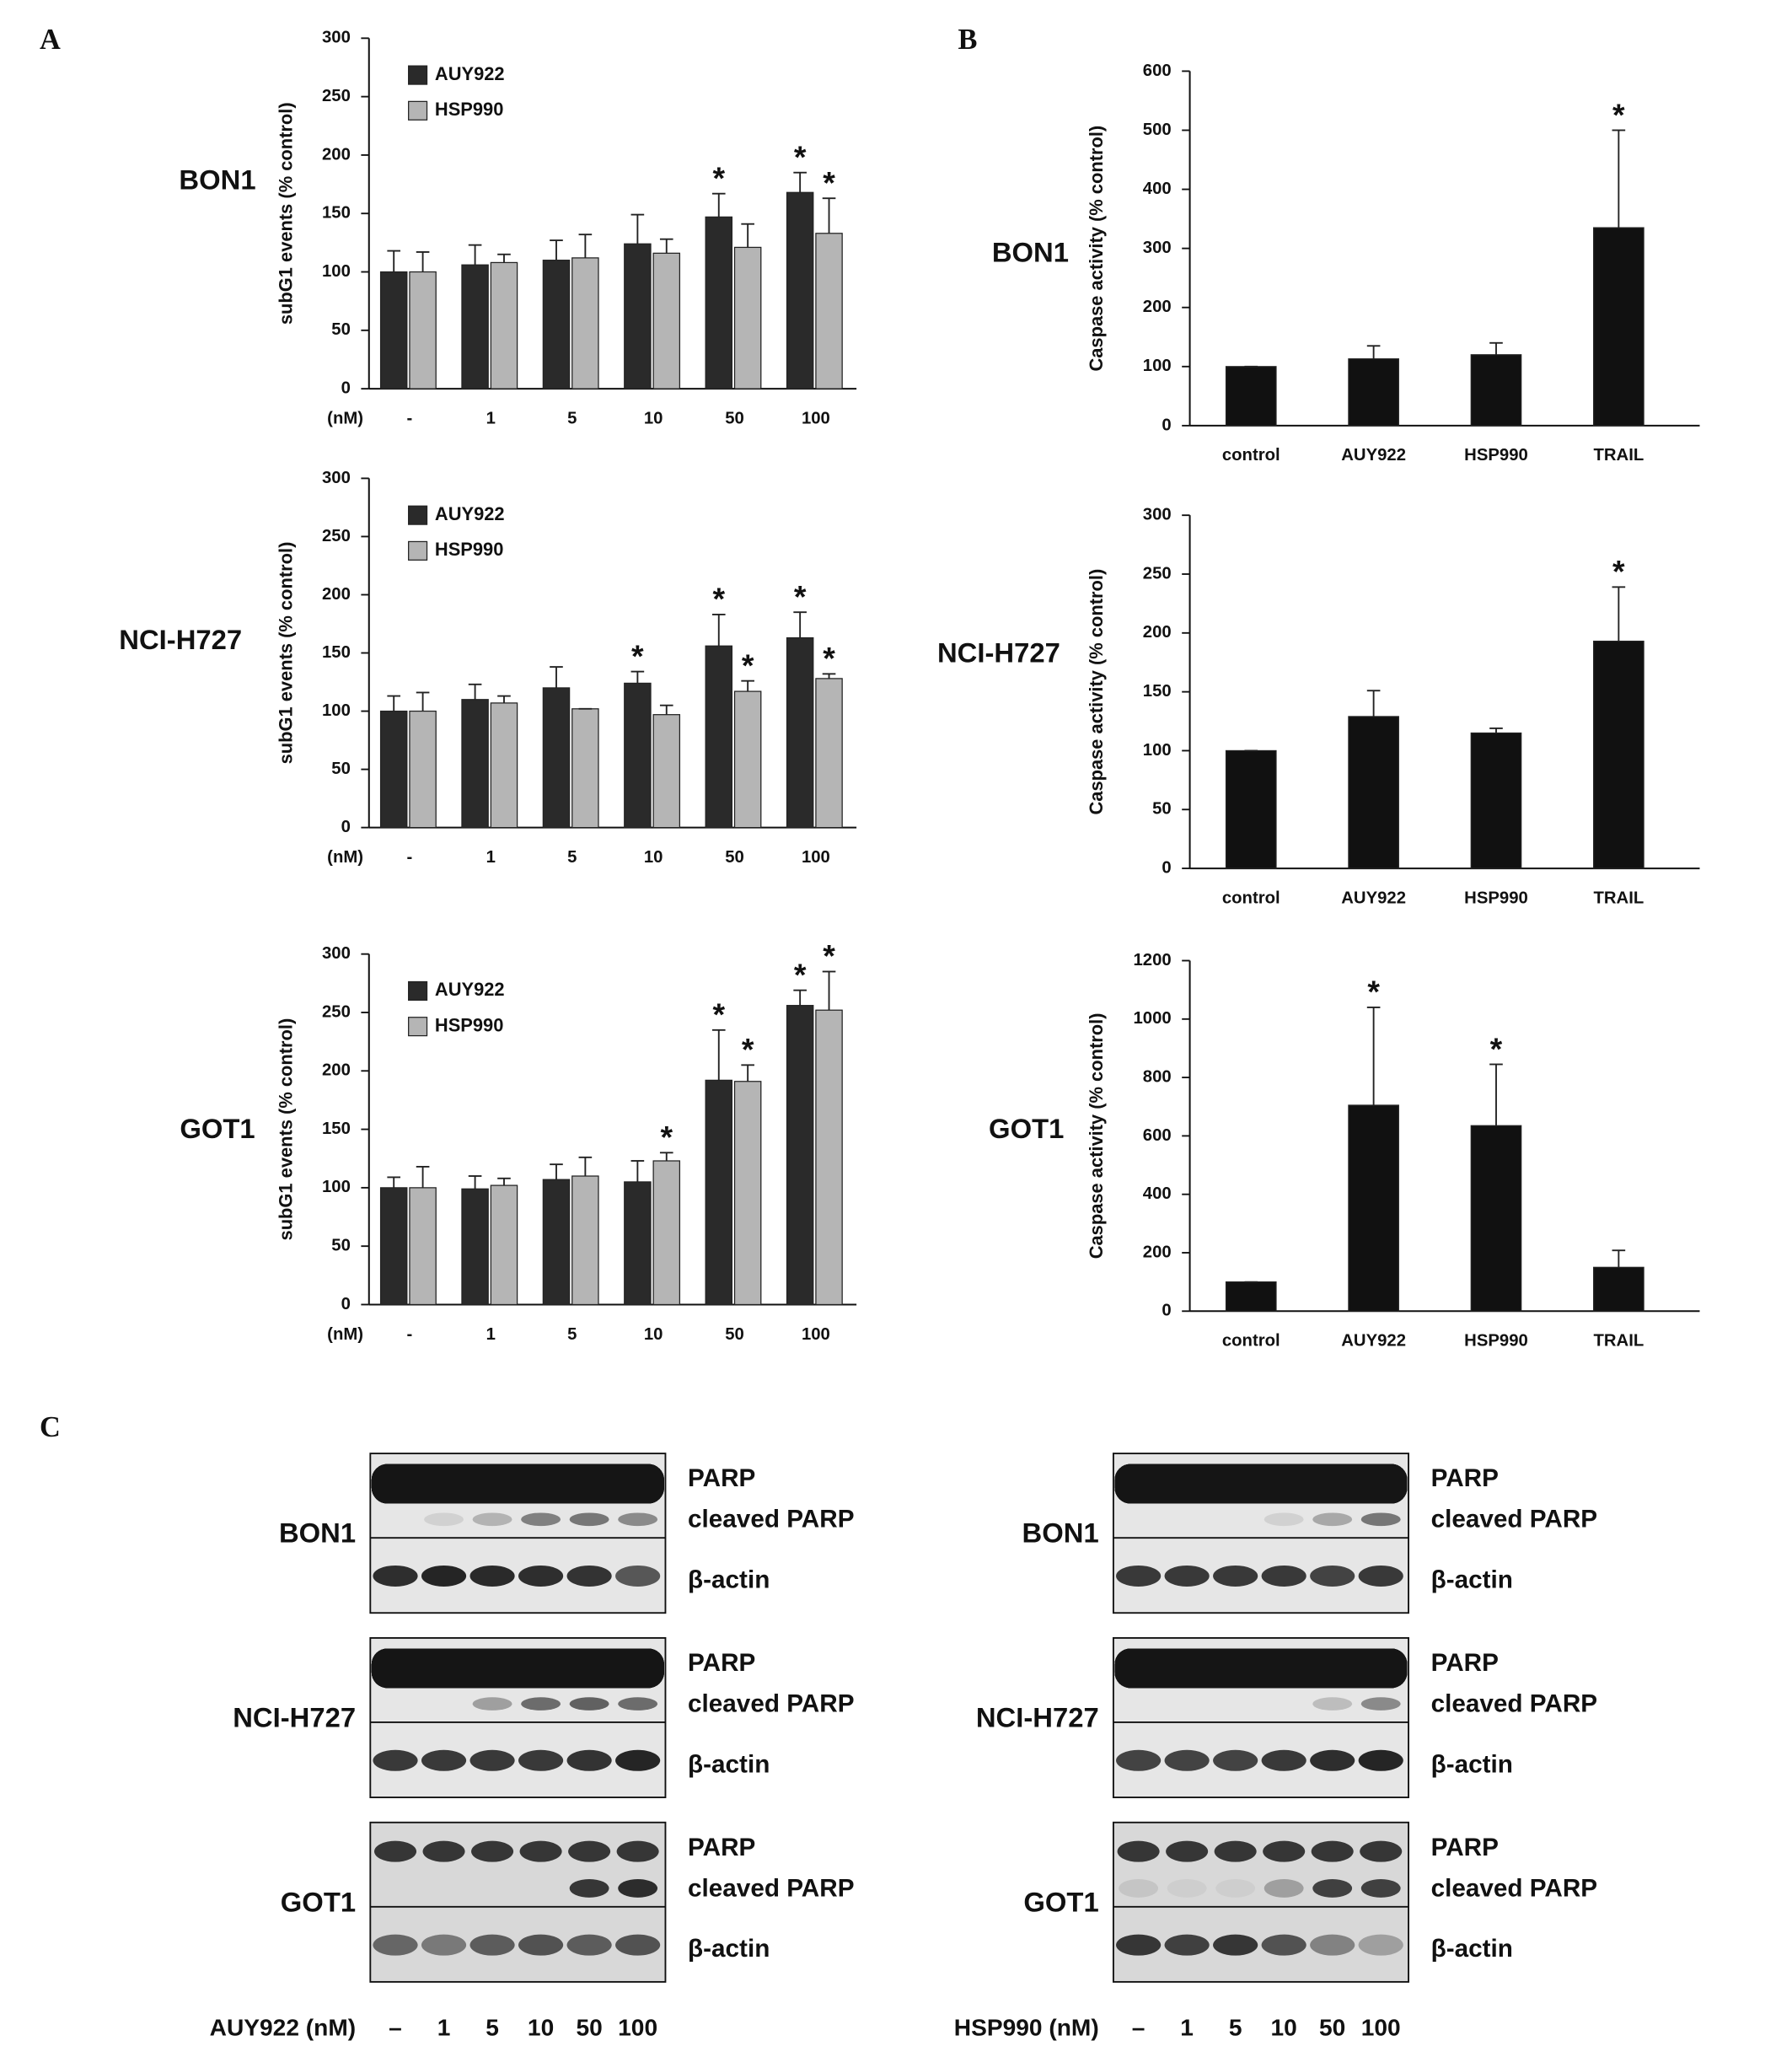 This screenshot has height=2057, width=1792. Describe the element at coordinates (283, 2028) in the screenshot. I see `treatment-label: AUY922 (nM)` at that location.